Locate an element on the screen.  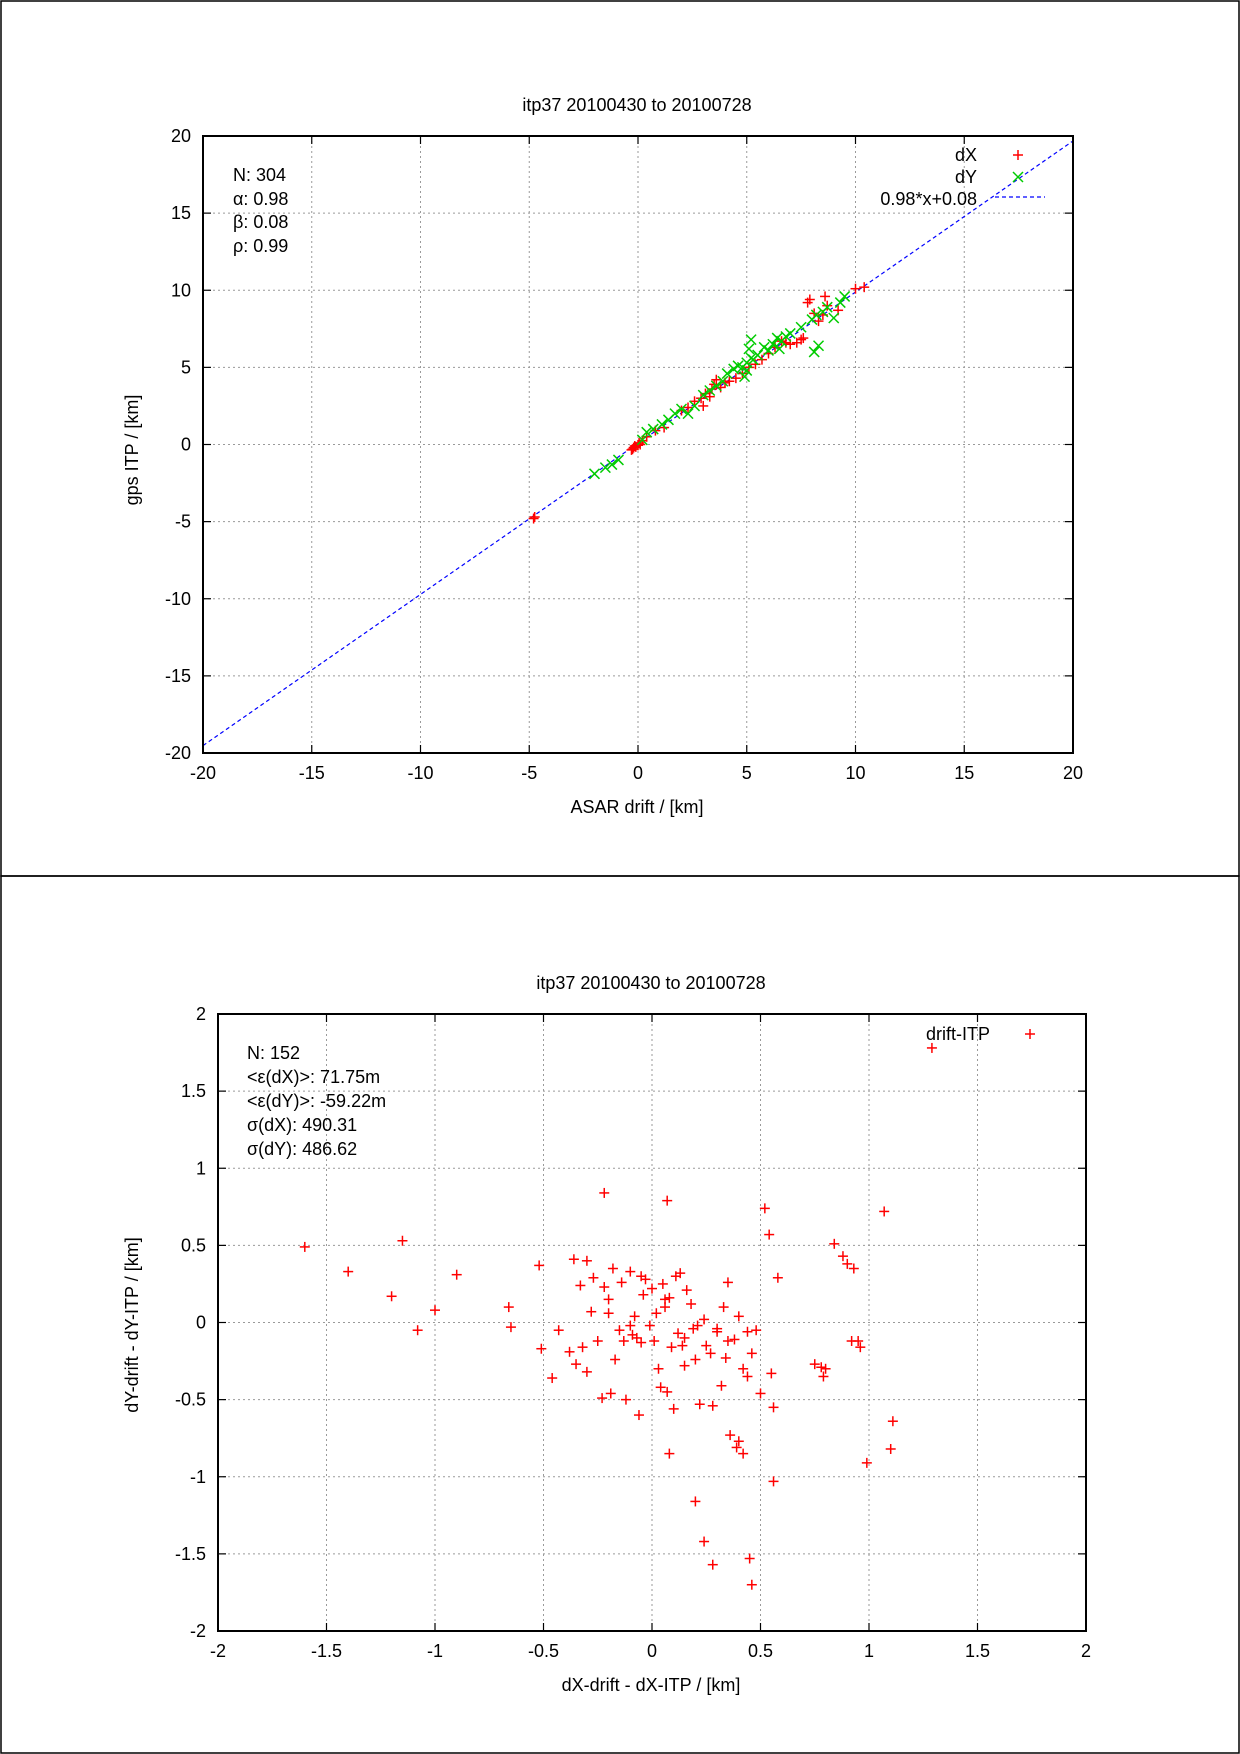
x-tick-label: 2 is located at coordinates (1086, 1651).